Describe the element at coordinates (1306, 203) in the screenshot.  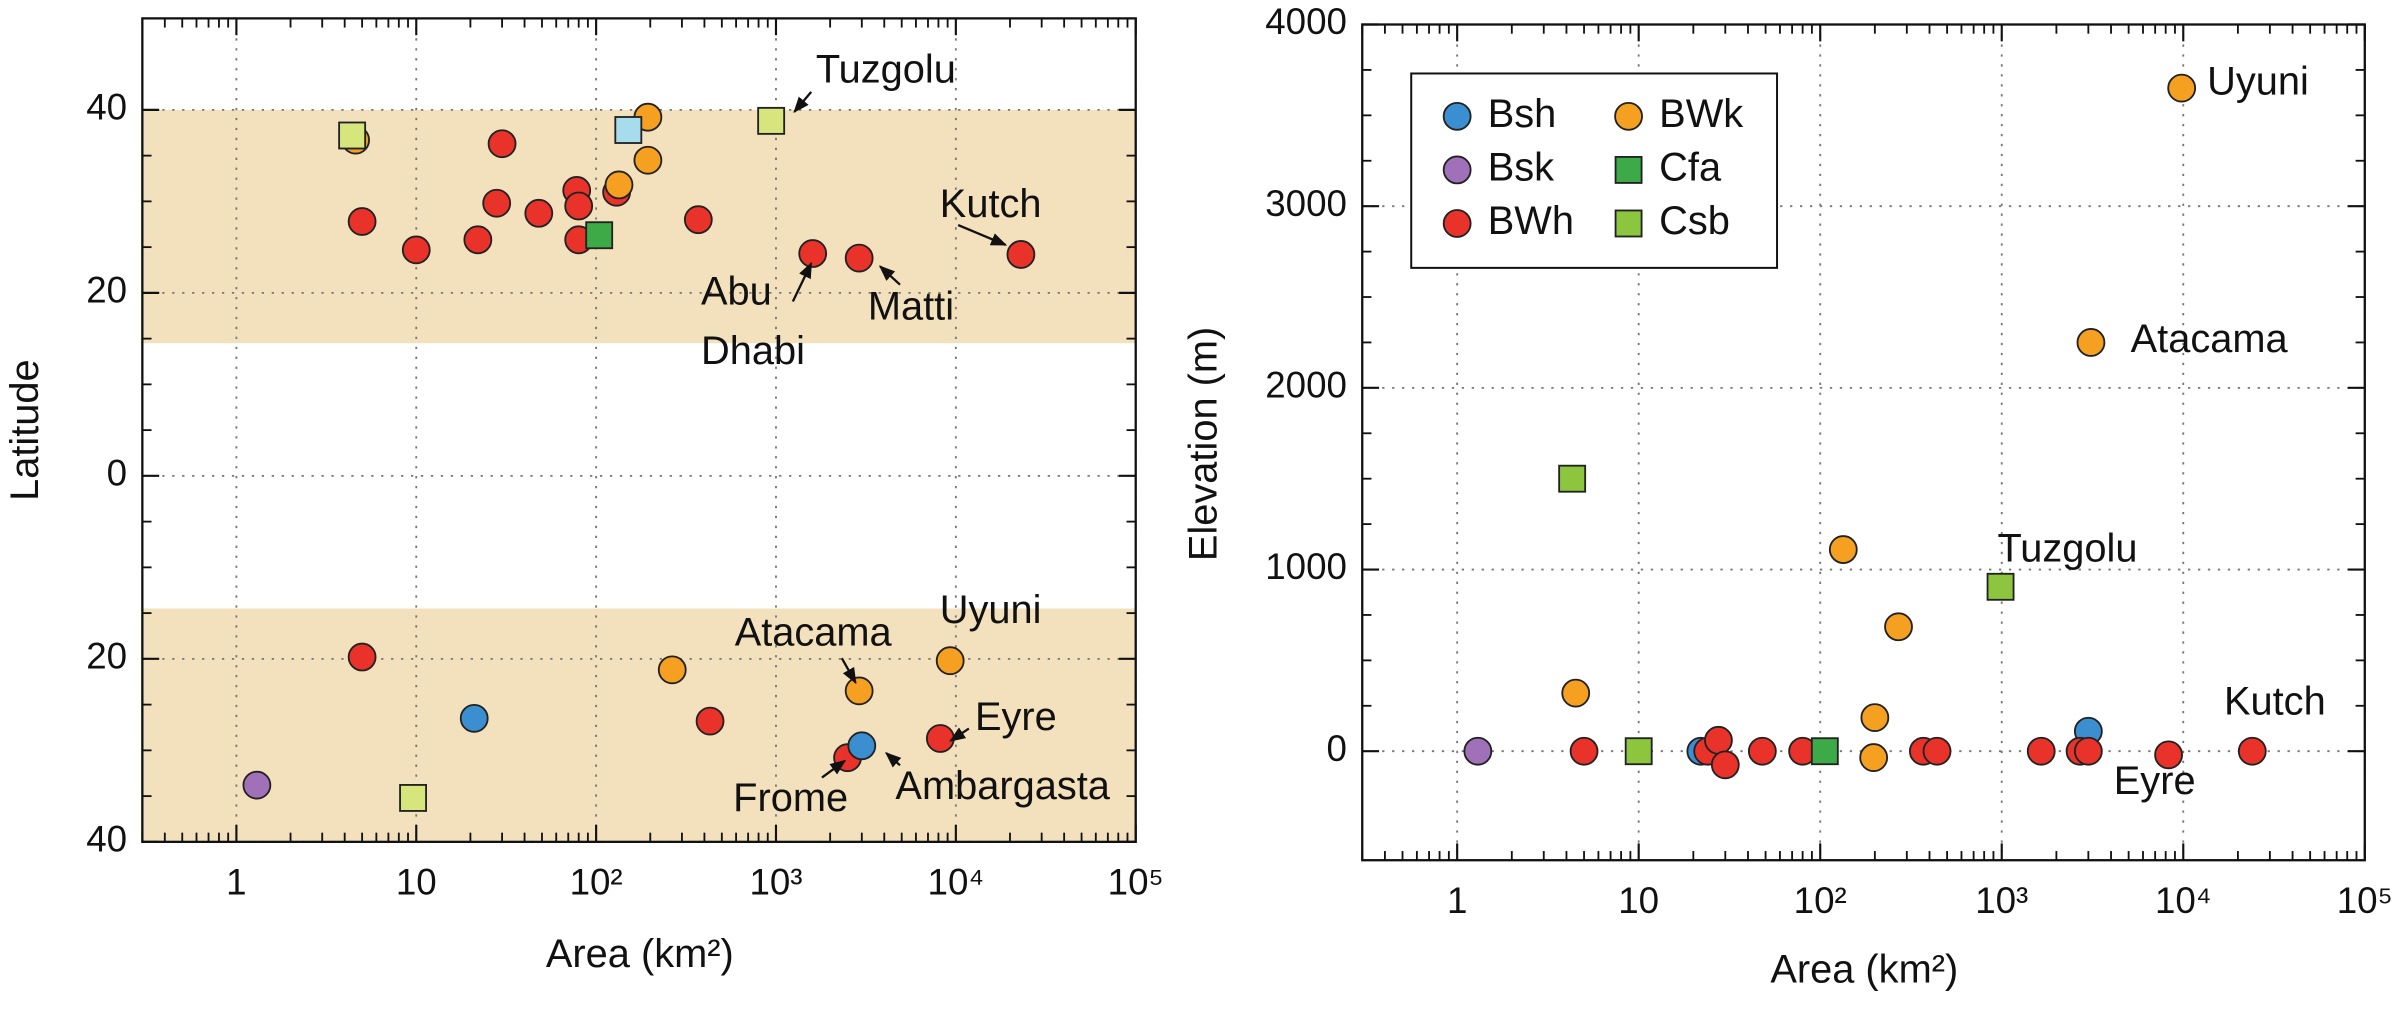
I see `y-tick-label: 3000` at that location.